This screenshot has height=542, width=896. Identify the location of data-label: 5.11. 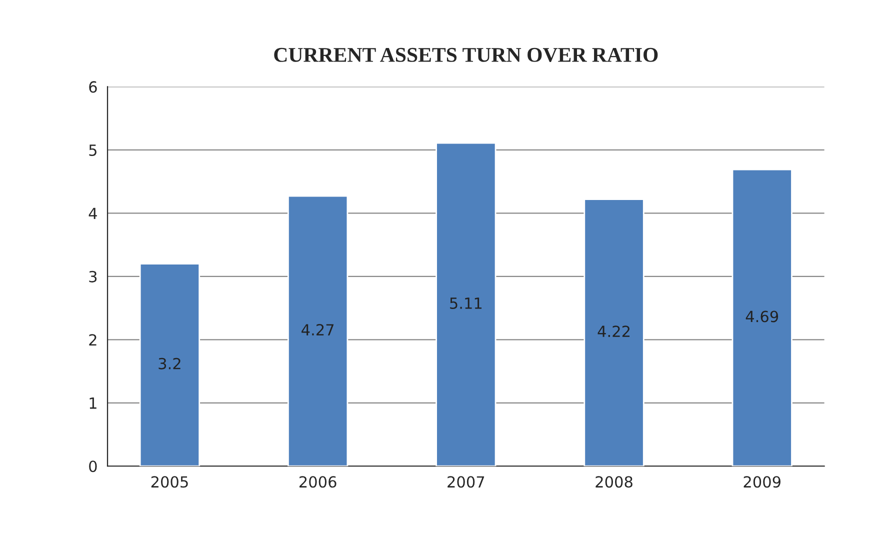
(466, 303).